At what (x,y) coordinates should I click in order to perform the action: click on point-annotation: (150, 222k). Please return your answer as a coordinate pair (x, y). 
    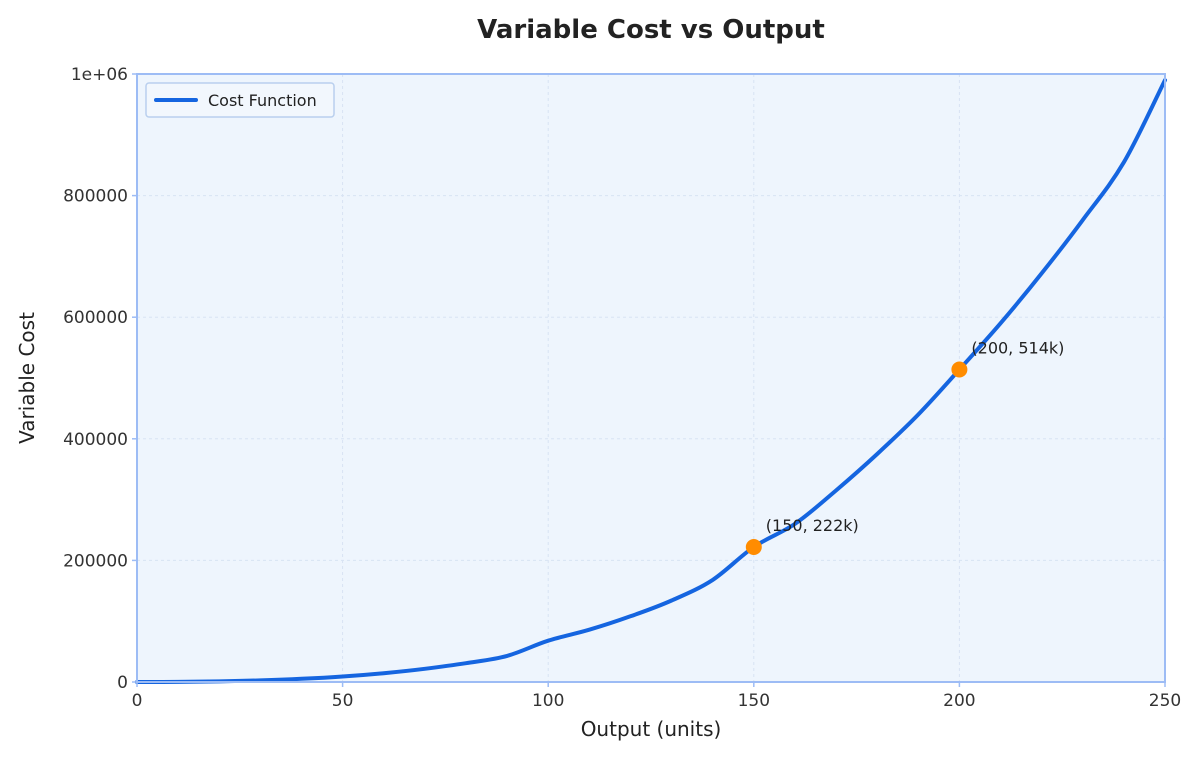
    Looking at the image, I should click on (812, 525).